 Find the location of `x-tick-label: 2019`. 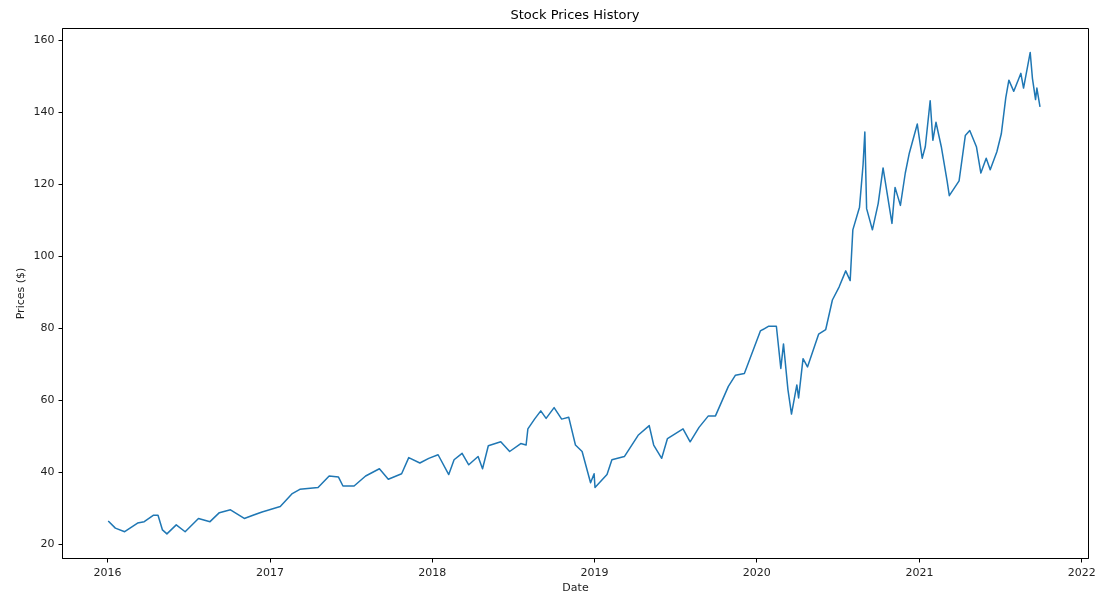

x-tick-label: 2019 is located at coordinates (594, 572).